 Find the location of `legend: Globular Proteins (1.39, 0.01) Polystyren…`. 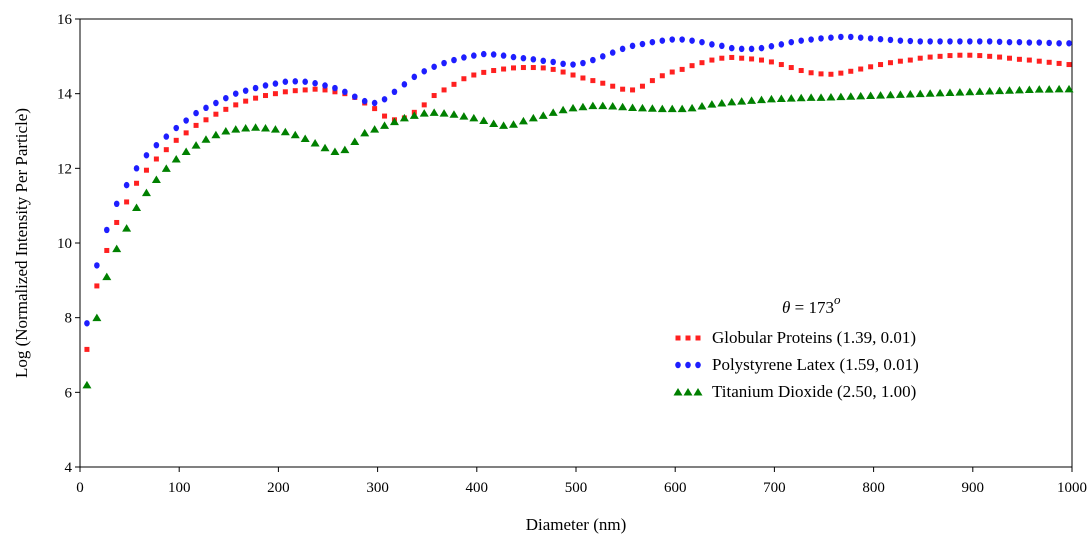

legend: Globular Proteins (1.39, 0.01) Polystyren… is located at coordinates (796, 364).